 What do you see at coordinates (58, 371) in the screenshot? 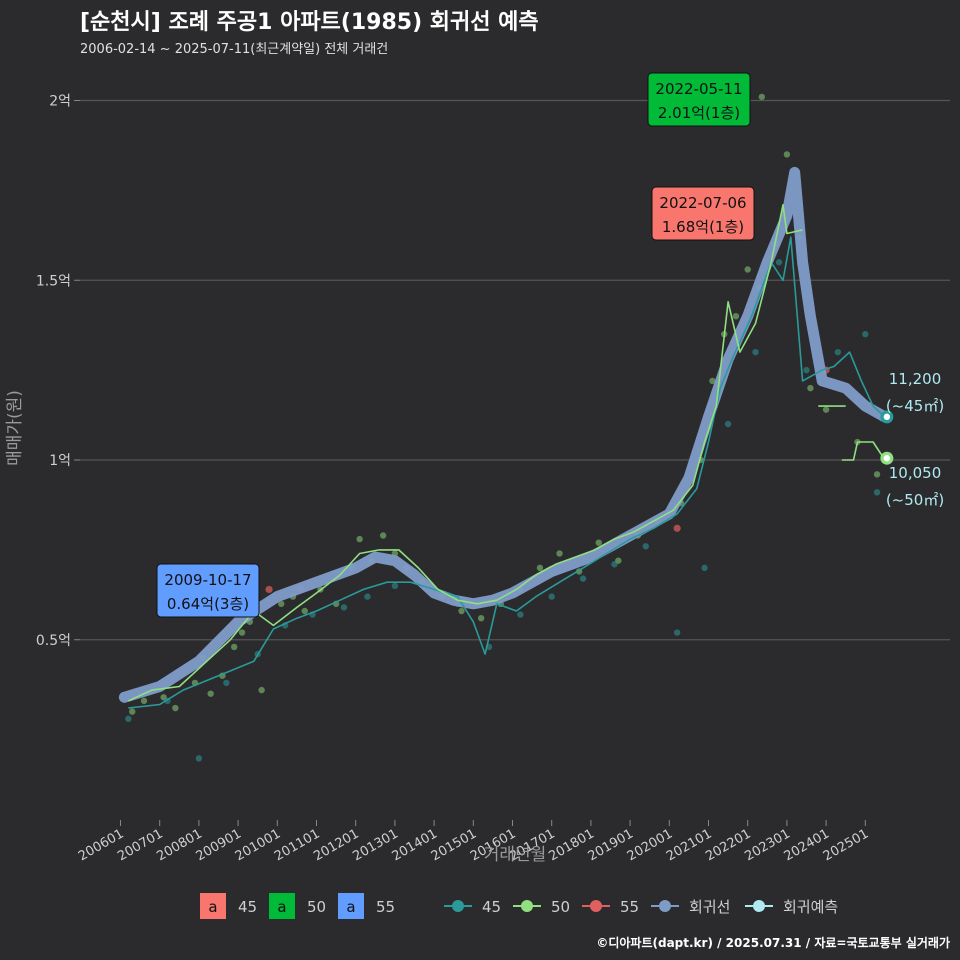
I see `y-axis-ticks: 0.5억 1억 1.5억 2억` at bounding box center [58, 371].